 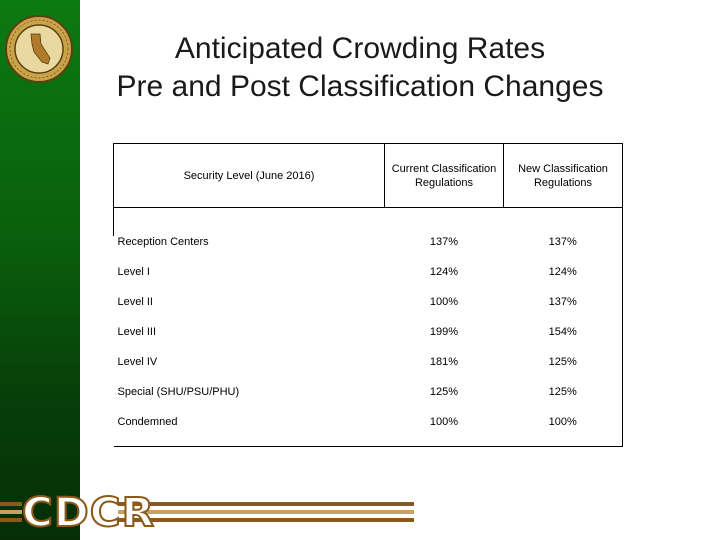 What do you see at coordinates (207, 512) in the screenshot?
I see `cdcr-logo-stripes` at bounding box center [207, 512].